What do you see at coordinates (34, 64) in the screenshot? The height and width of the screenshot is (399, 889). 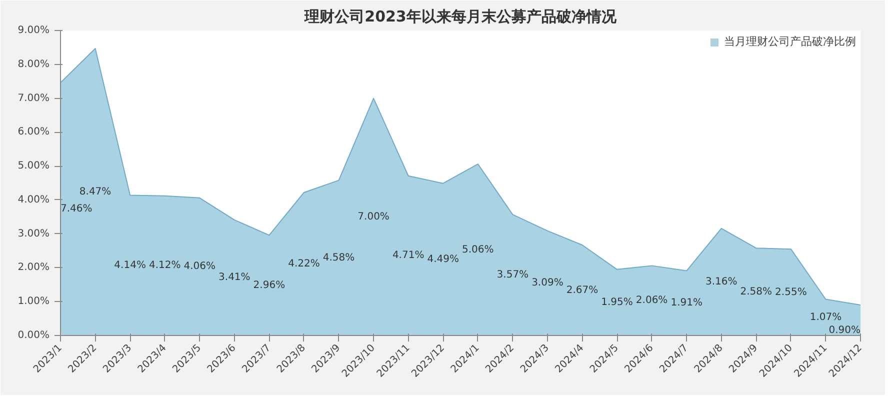 I see `y-tick-label: 8.00%` at bounding box center [34, 64].